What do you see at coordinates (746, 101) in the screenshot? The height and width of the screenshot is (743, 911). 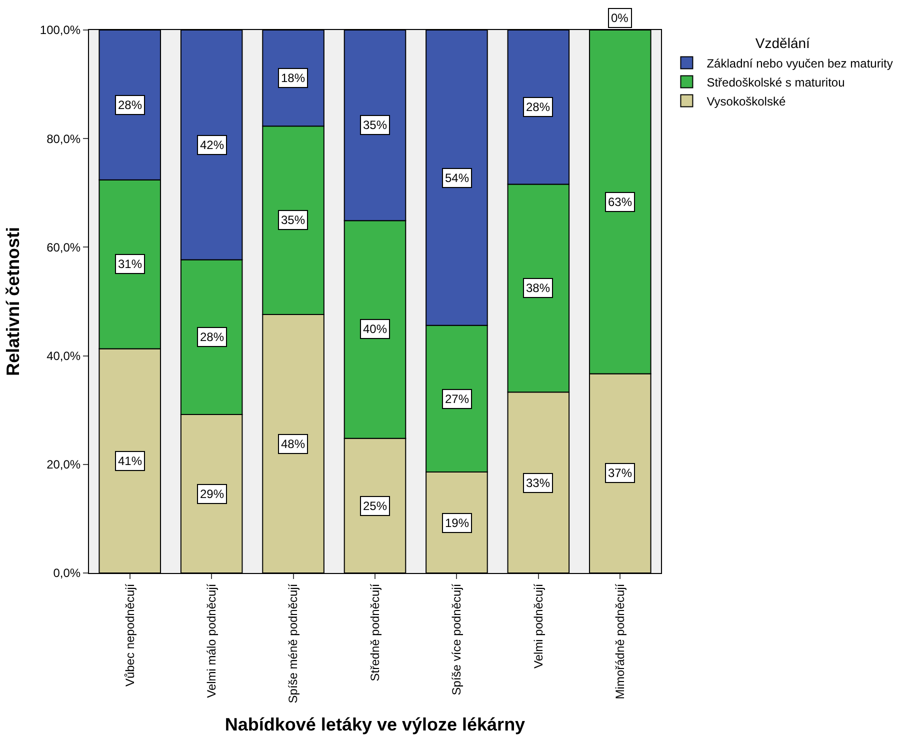 I see `legend-label: Vysokoškolské` at bounding box center [746, 101].